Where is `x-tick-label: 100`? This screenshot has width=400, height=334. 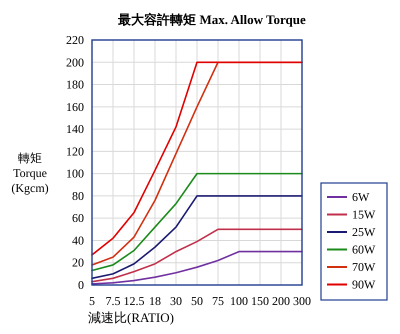
x-tick-label: 100 is located at coordinates (239, 301).